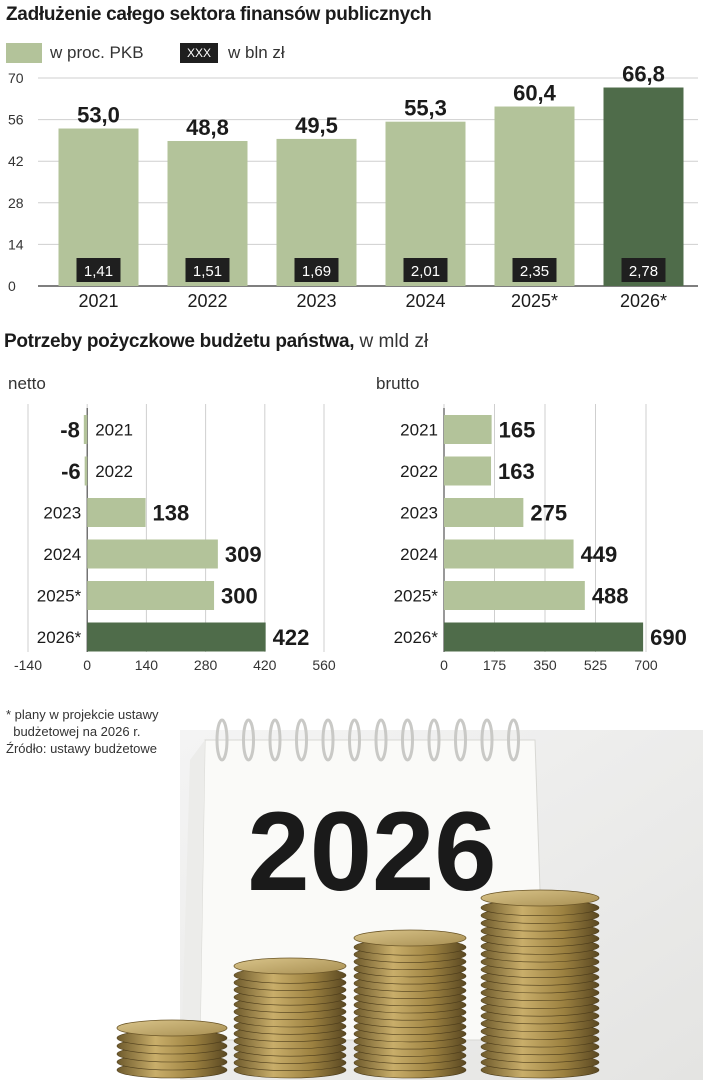 This screenshot has height=1080, width=703. What do you see at coordinates (239, 596) in the screenshot?
I see `h-bar-value-label: 300` at bounding box center [239, 596].